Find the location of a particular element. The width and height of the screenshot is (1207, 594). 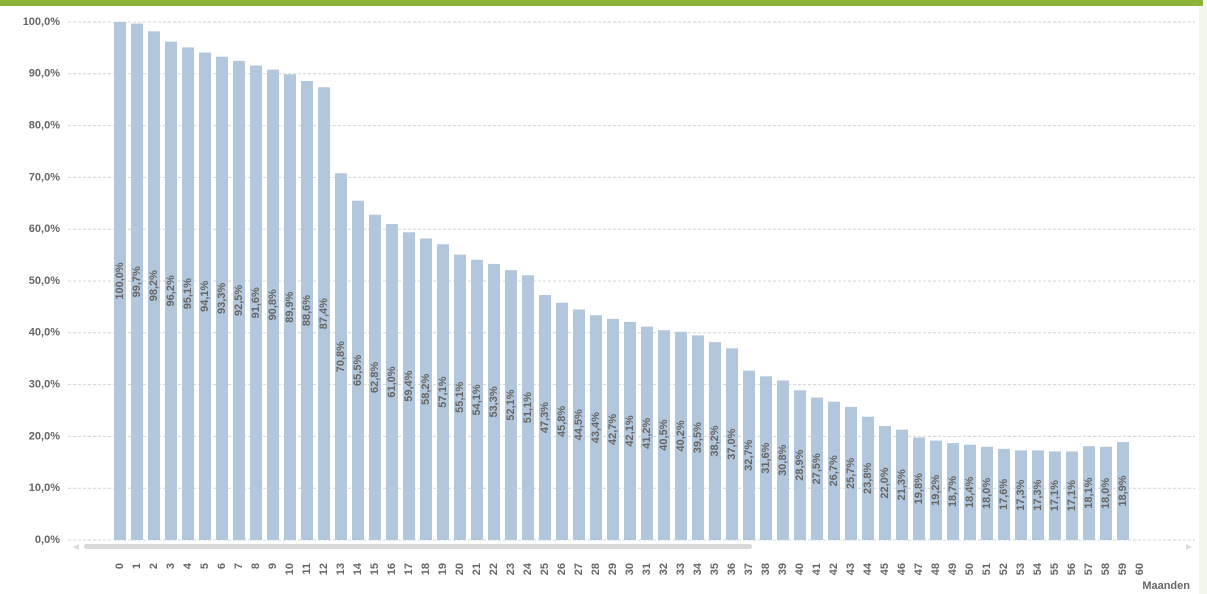

x-tick-label: 51 is located at coordinates (987, 569).